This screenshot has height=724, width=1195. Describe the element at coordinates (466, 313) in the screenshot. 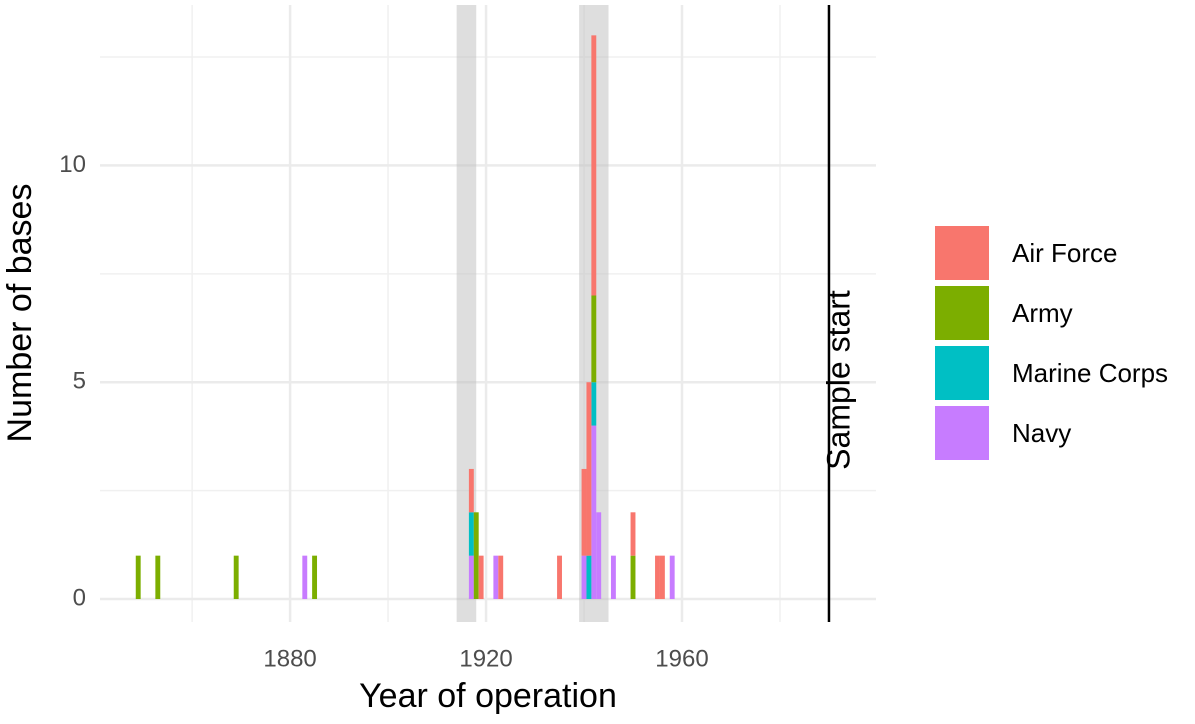

I see `shaded-period` at that location.